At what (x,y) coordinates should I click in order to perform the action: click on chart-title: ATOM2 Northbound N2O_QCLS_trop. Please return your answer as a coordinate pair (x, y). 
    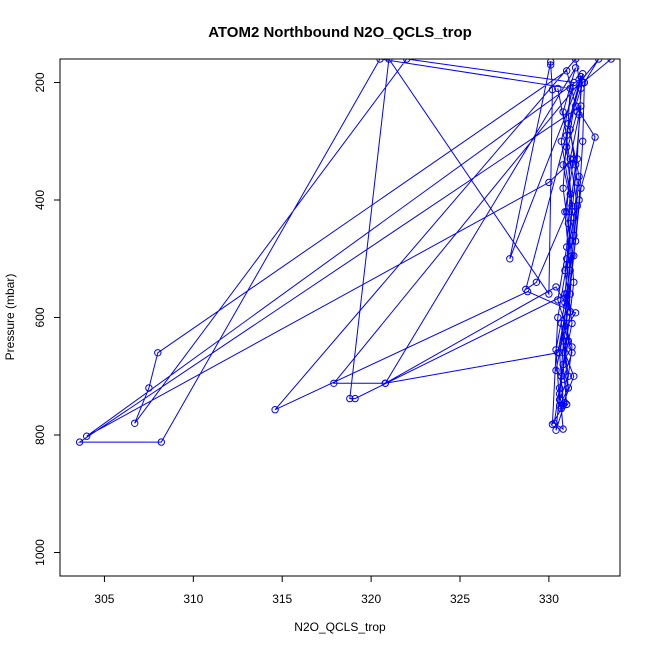
    Looking at the image, I should click on (340, 32).